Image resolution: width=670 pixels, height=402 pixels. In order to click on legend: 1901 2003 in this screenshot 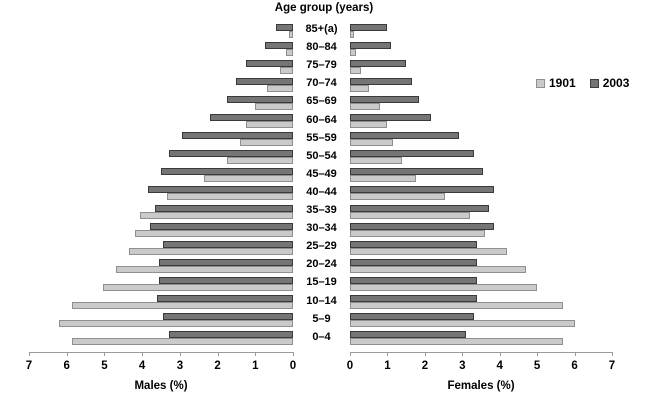, I will do `click(582, 83)`.